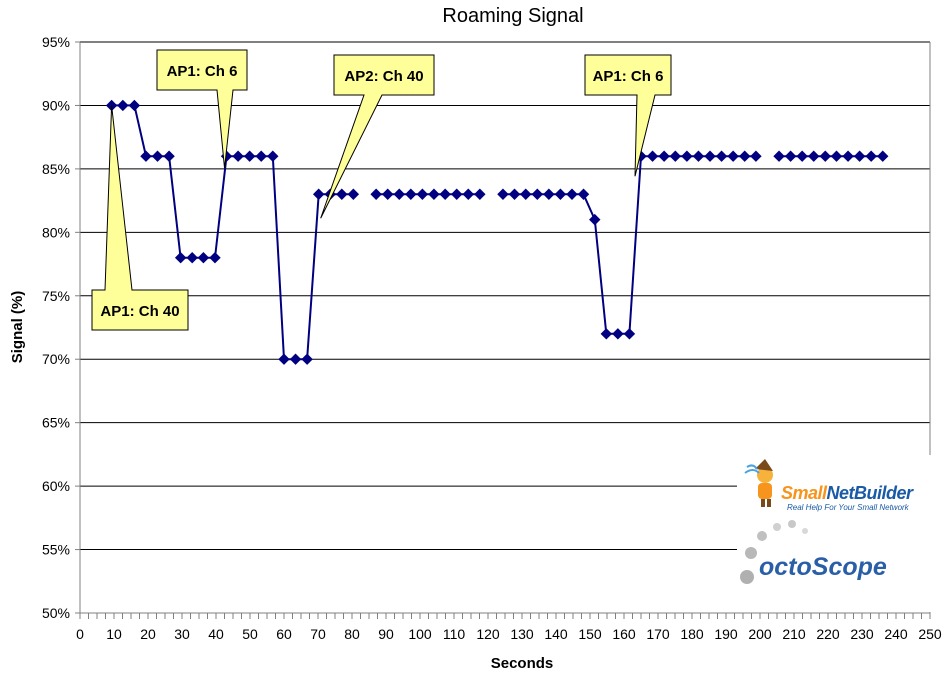 This screenshot has width=951, height=676. I want to click on x-tick-label: 190, so click(726, 634).